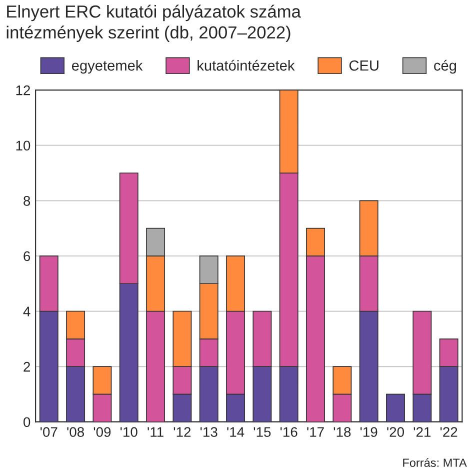 Image resolution: width=474 pixels, height=474 pixels. What do you see at coordinates (262, 432) in the screenshot?
I see `x-tick-label: '15` at bounding box center [262, 432].